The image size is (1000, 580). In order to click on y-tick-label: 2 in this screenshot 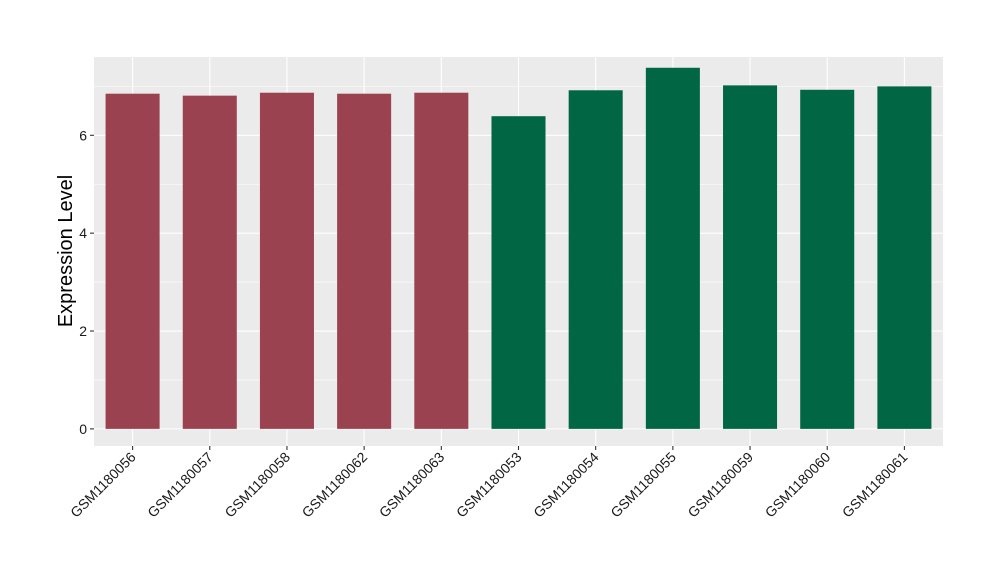, I will do `click(83, 331)`.